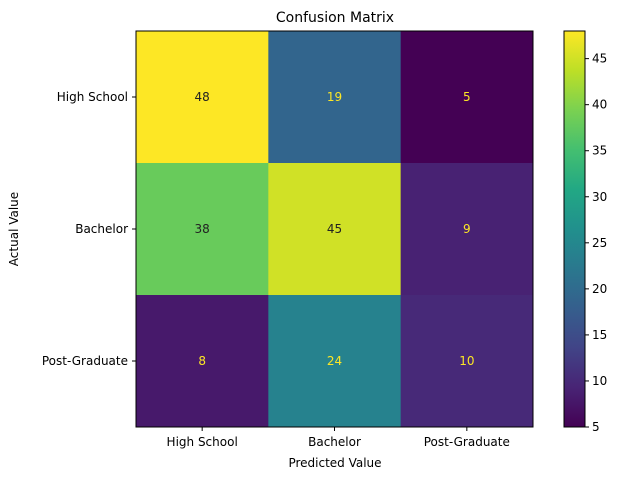  I want to click on colorbar-tick-label: 25, so click(599, 243).